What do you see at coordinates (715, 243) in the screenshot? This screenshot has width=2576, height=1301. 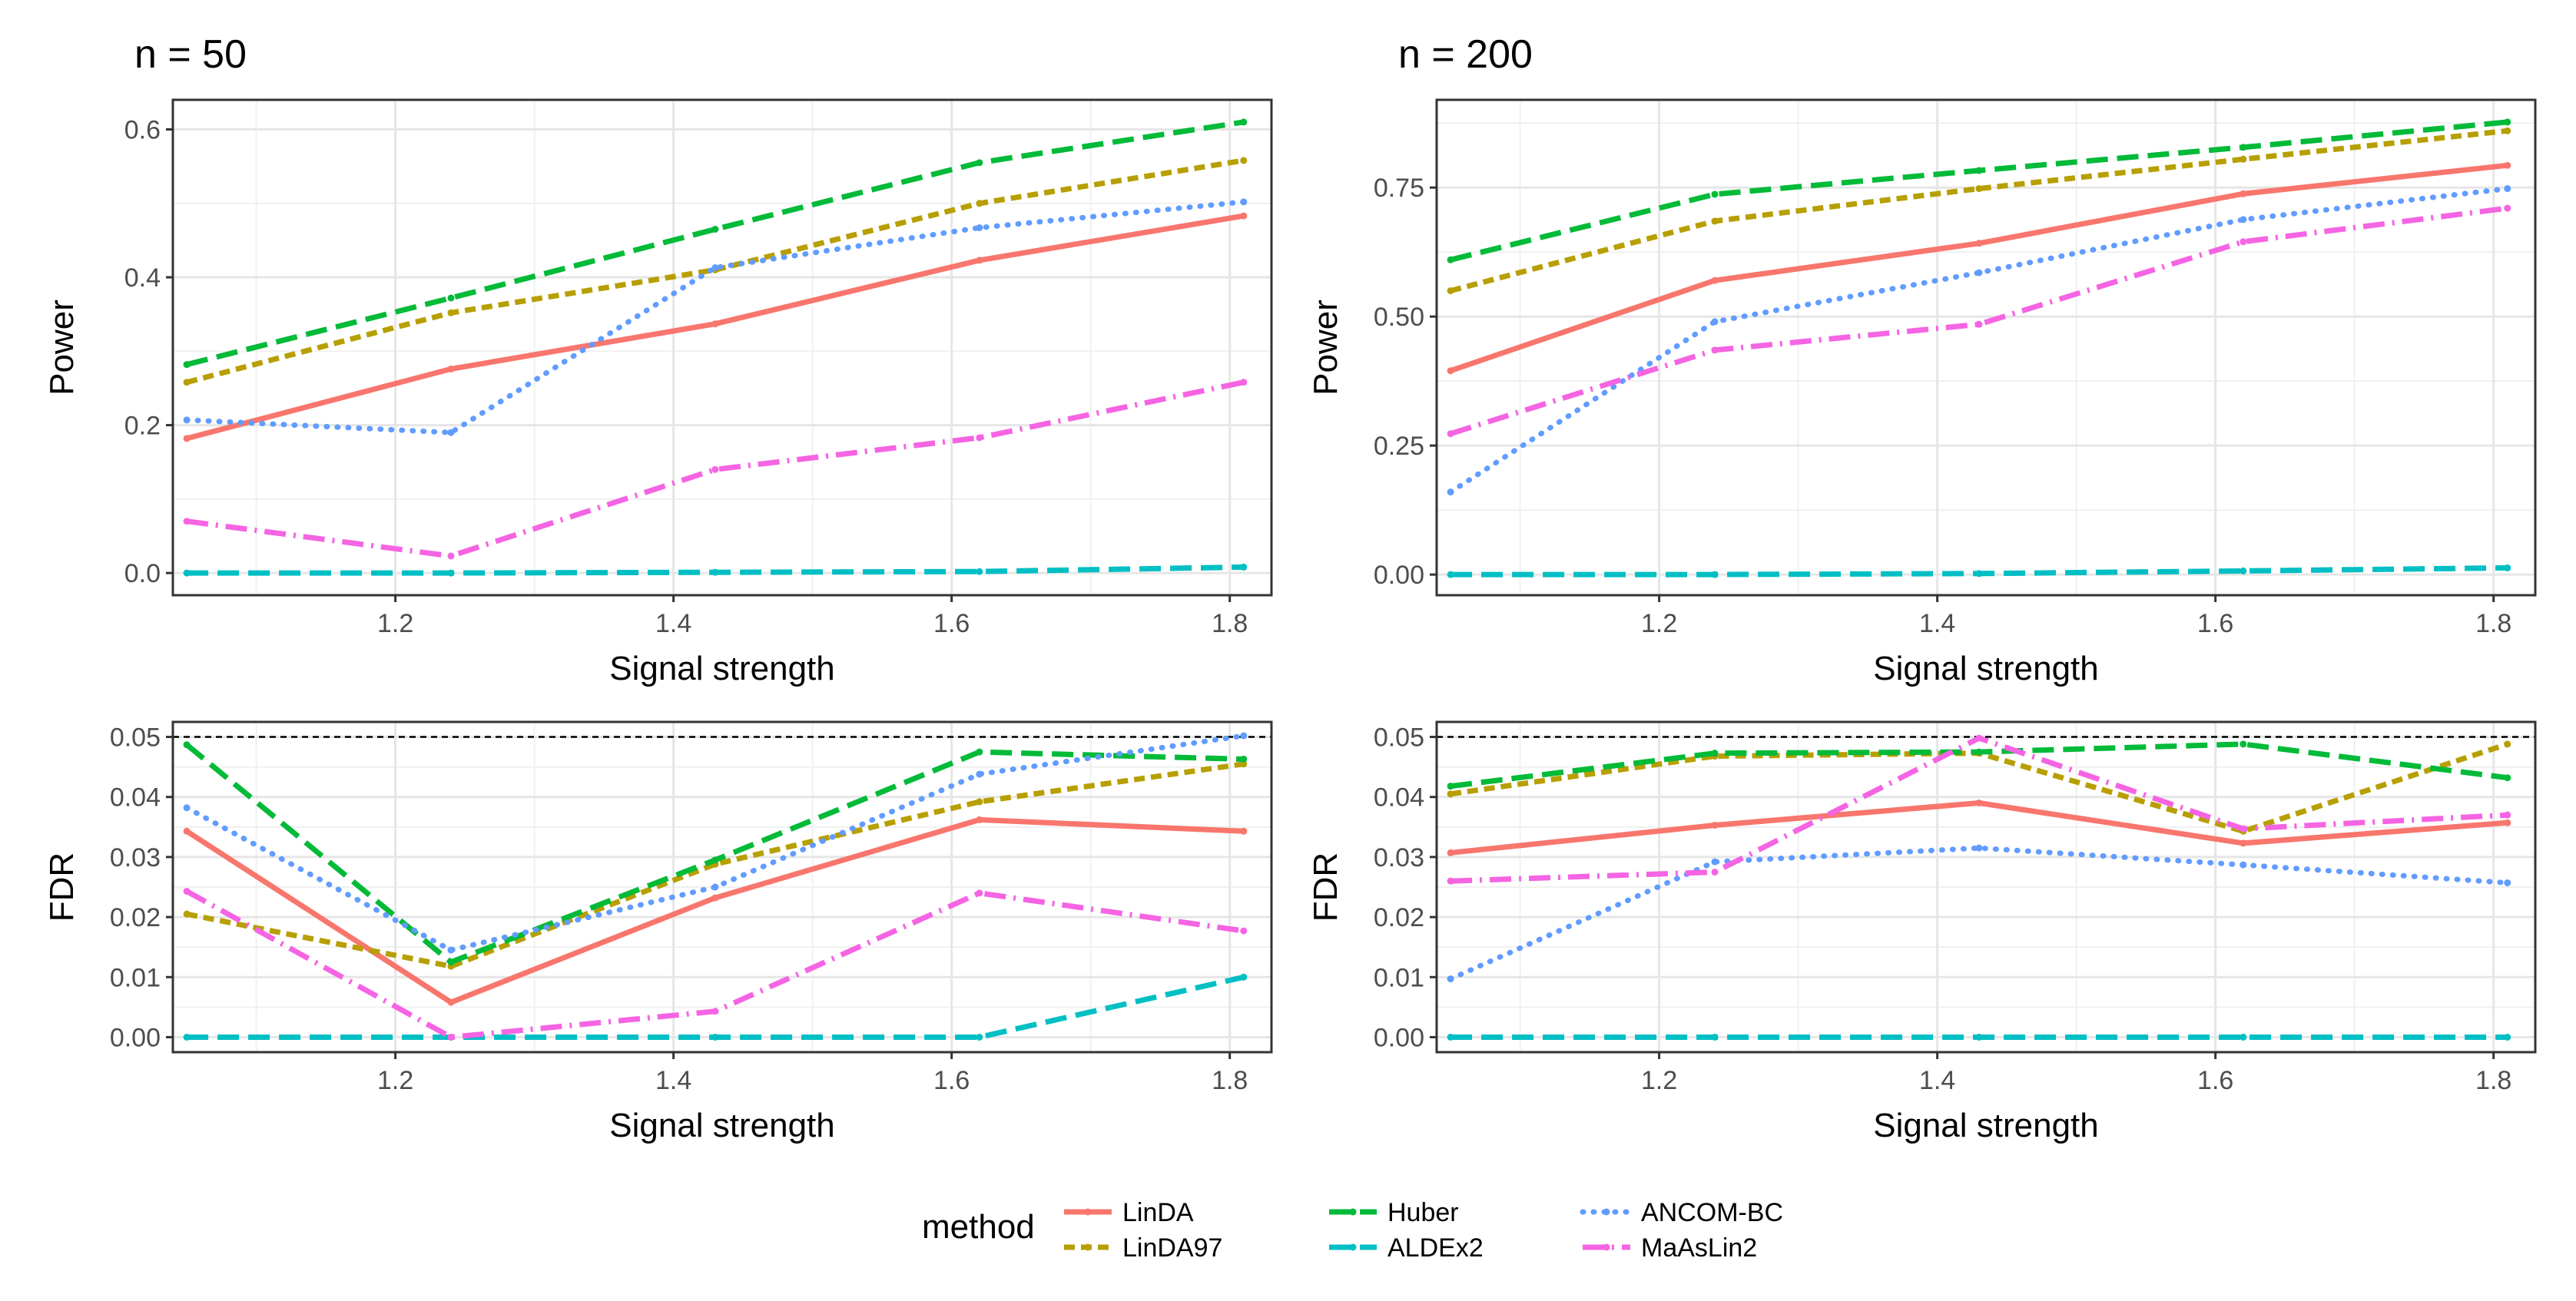 I see `series-line-huber` at bounding box center [715, 243].